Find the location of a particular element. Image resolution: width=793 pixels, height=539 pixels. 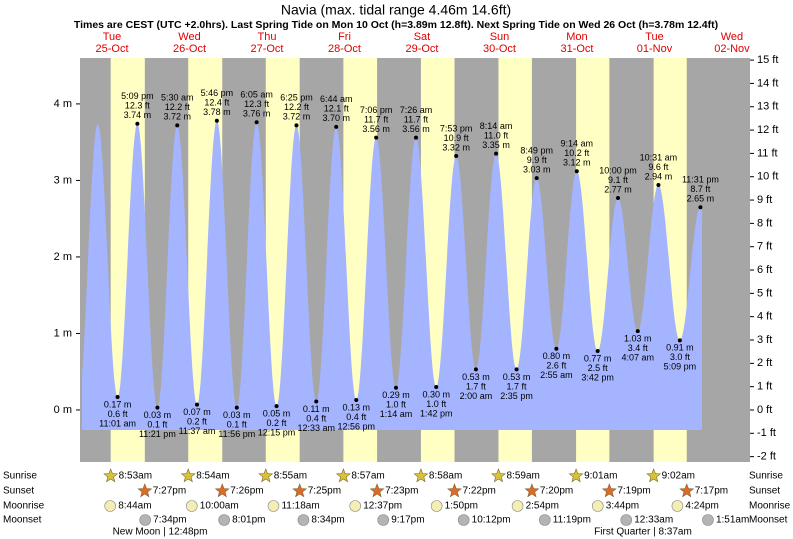

tide-label: 0.53 m is located at coordinates (476, 377).